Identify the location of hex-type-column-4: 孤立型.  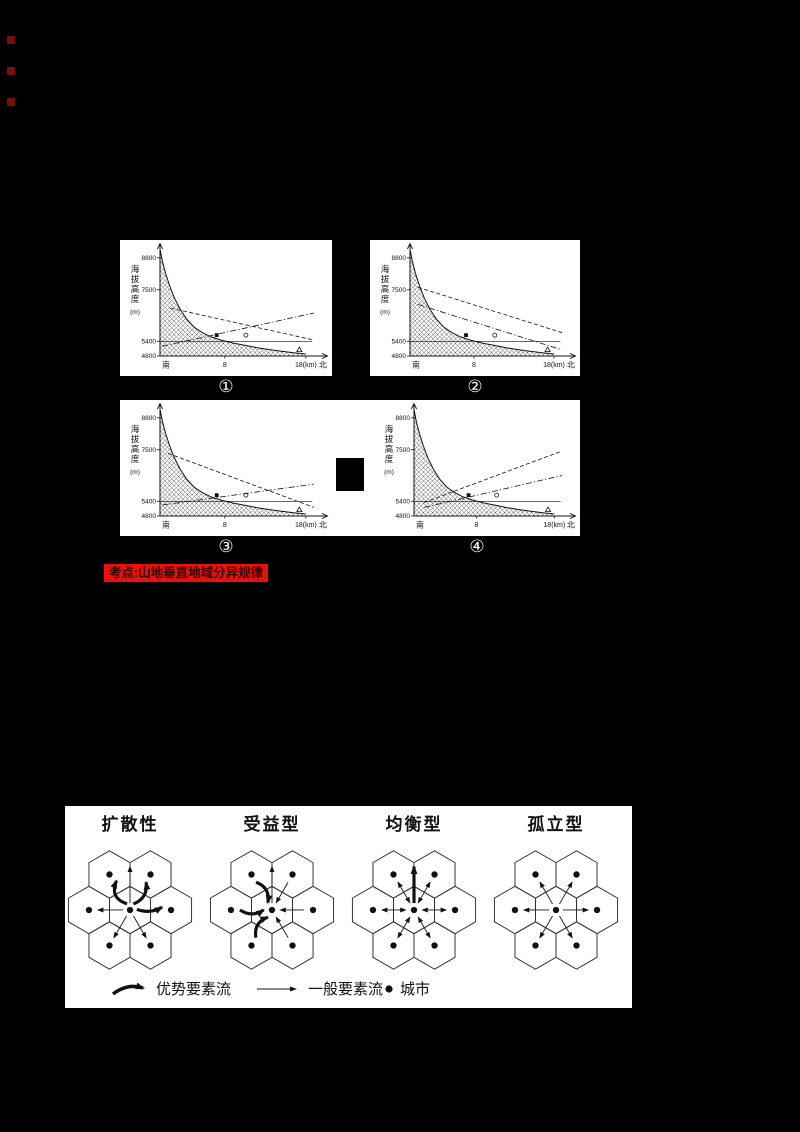
(556, 898).